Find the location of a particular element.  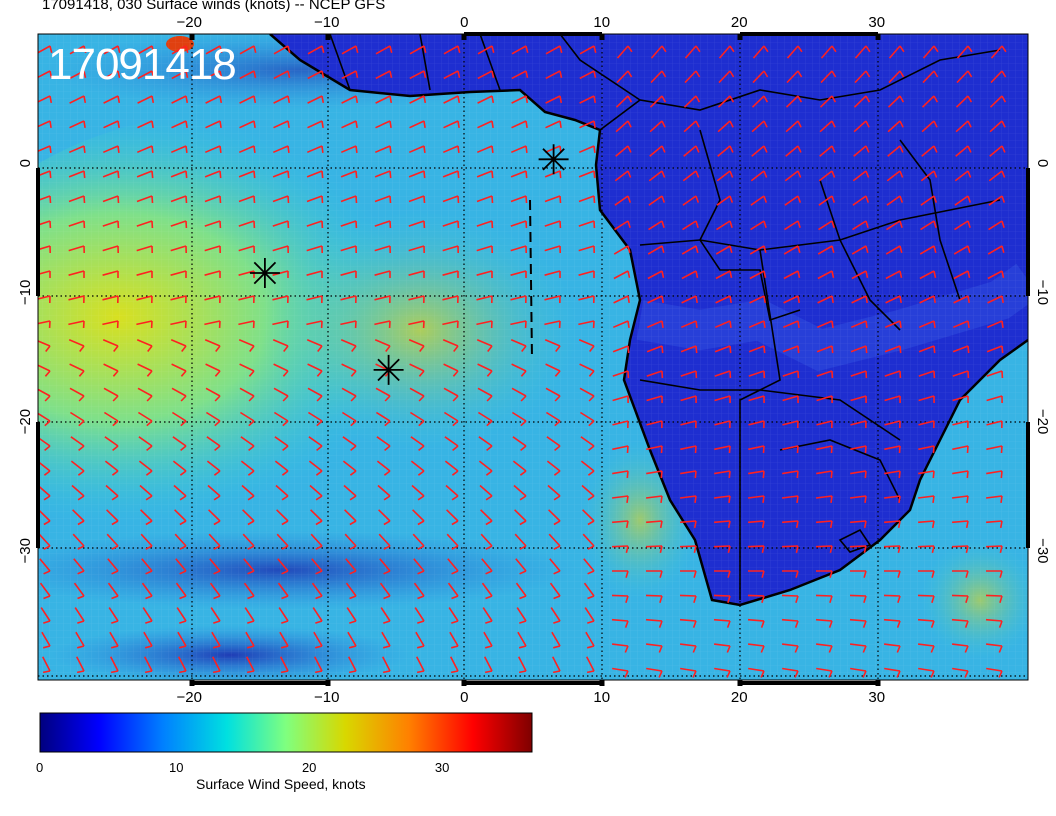

lat-tick-label: −20 is located at coordinates (25, 421).